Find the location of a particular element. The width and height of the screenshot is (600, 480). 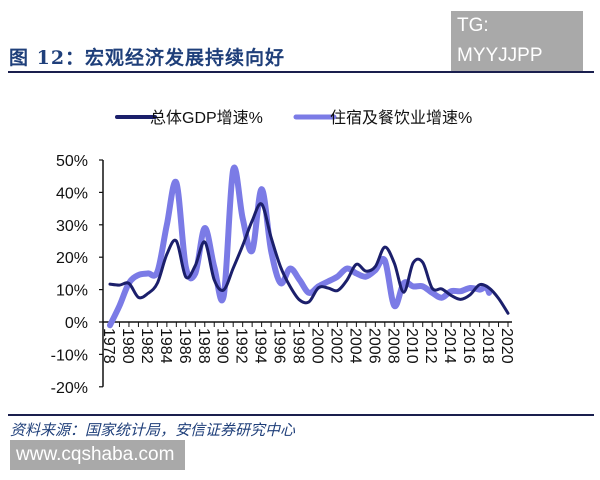

catering-point-2007 is located at coordinates (385, 260).